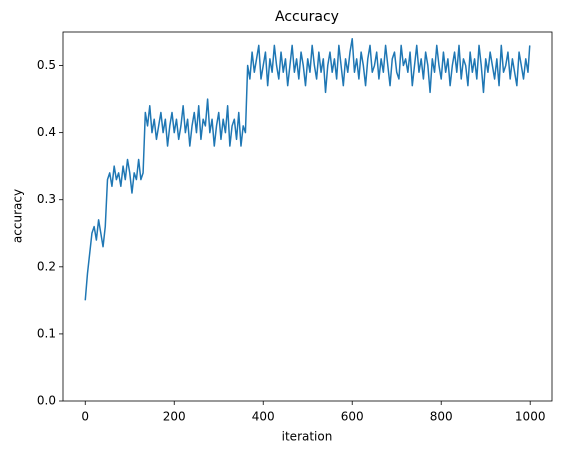 The height and width of the screenshot is (455, 567). Describe the element at coordinates (18, 216) in the screenshot. I see `y-axis-label: accuracy` at that location.